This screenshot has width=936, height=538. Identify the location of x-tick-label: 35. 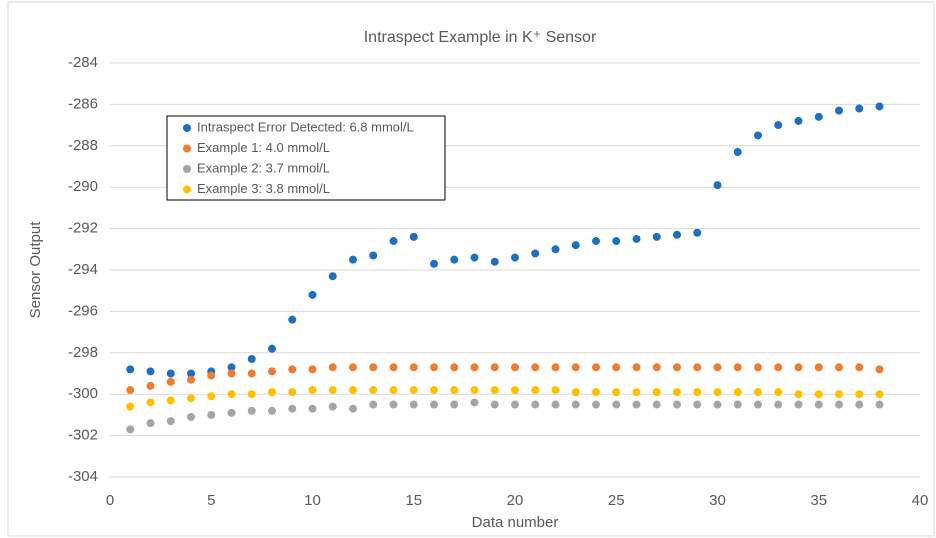
(818, 500).